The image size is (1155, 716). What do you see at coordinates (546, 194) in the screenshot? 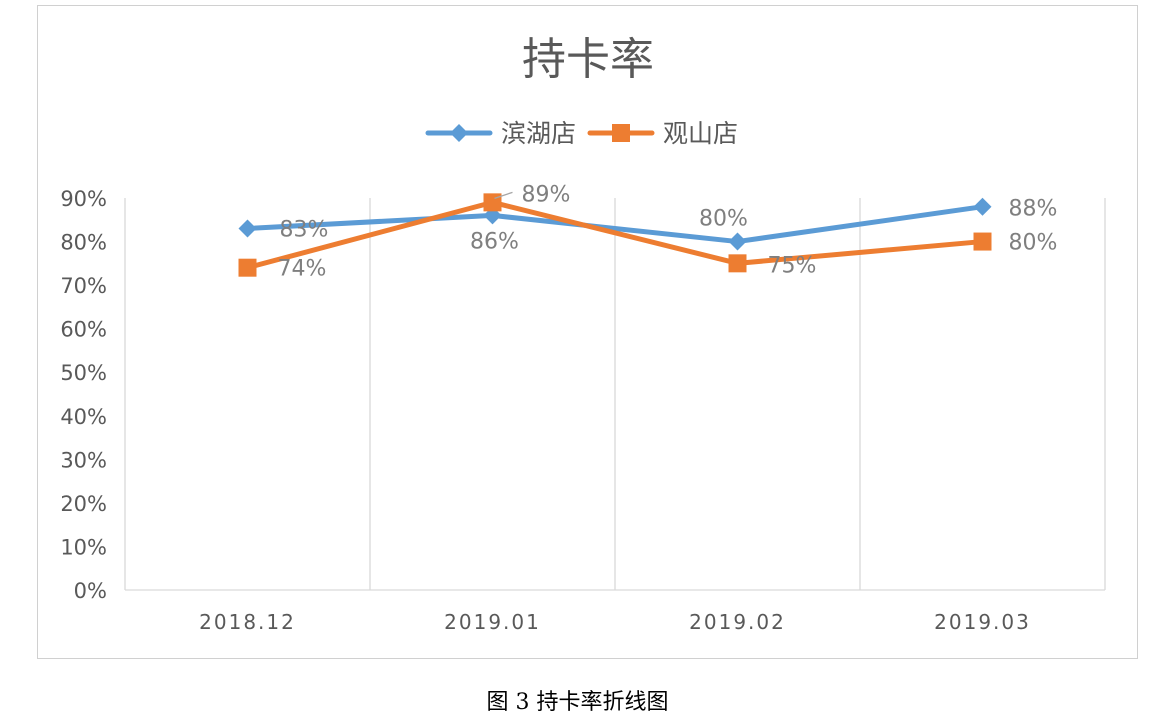
I see `data-label: 89%` at bounding box center [546, 194].